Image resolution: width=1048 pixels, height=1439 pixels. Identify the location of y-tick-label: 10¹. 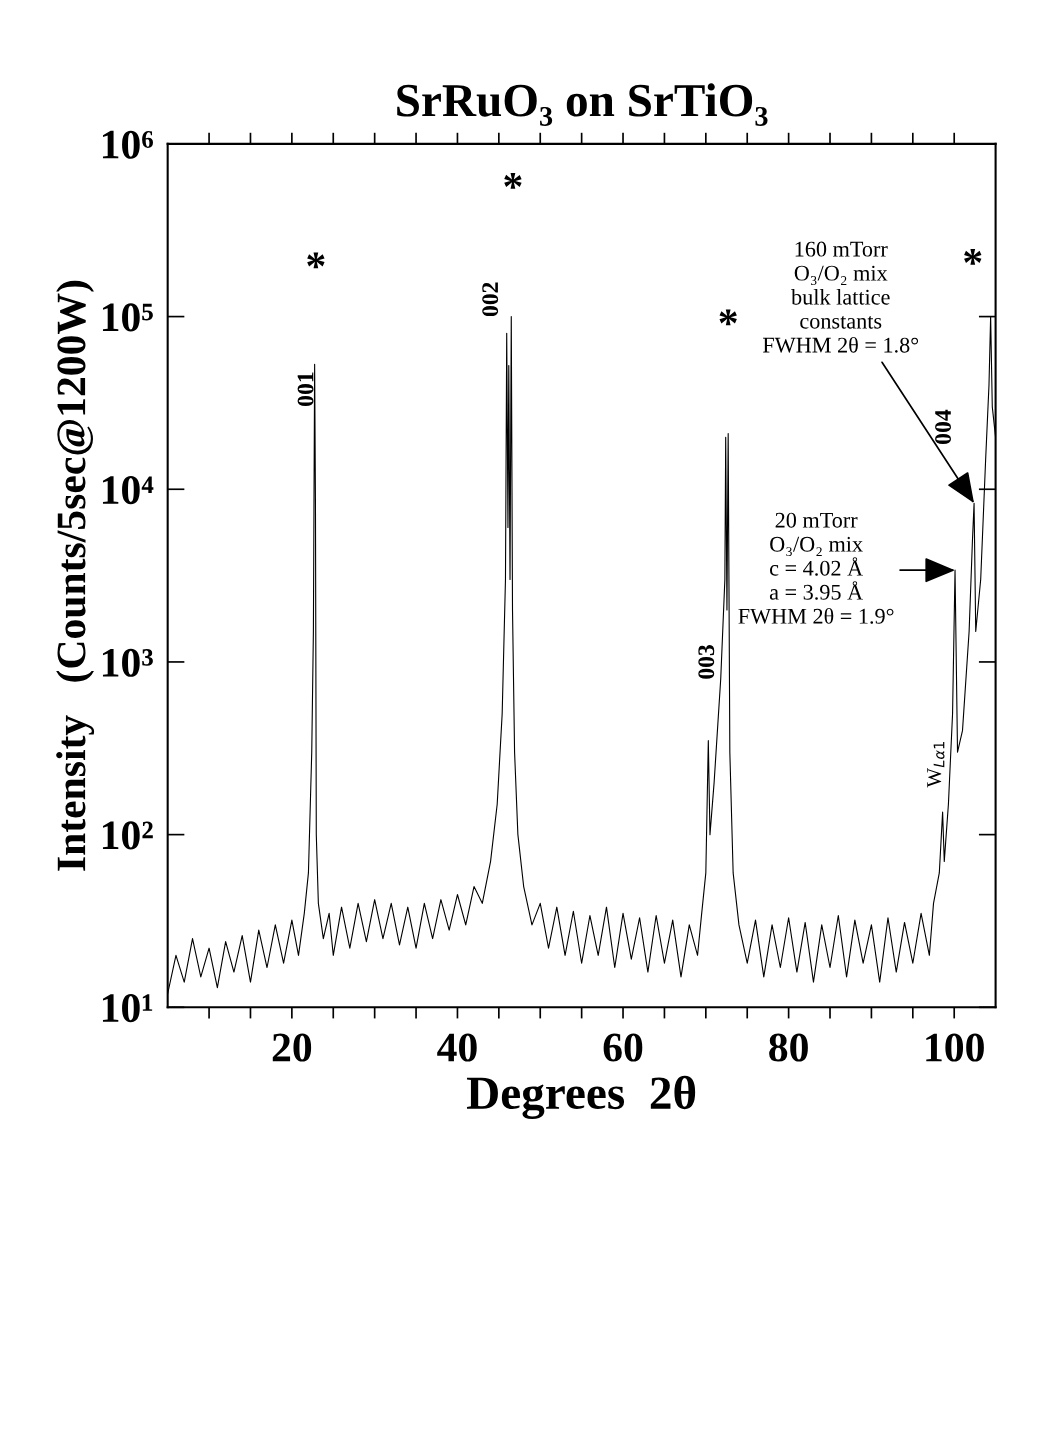
(127, 1008).